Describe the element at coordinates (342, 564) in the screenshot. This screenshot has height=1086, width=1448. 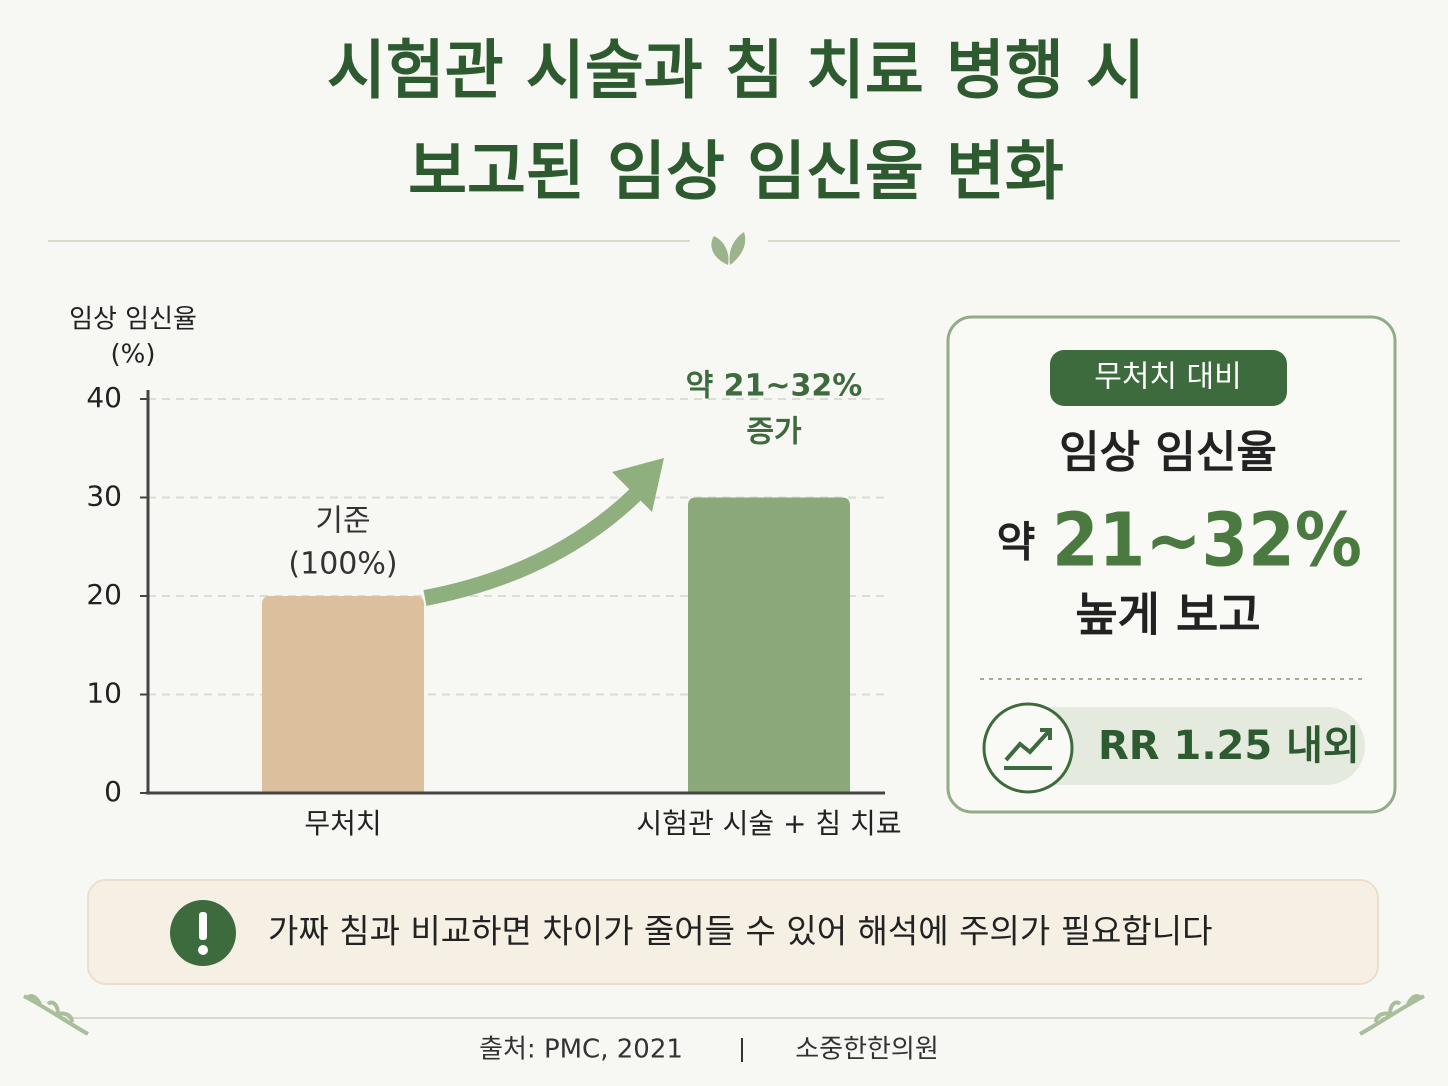
I see `annotation: (100%)` at that location.